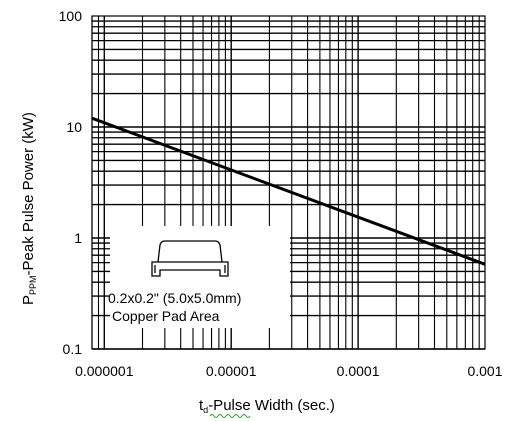 This screenshot has height=421, width=513. Describe the element at coordinates (358, 371) in the screenshot. I see `x-tick-label: 0.0001` at that location.